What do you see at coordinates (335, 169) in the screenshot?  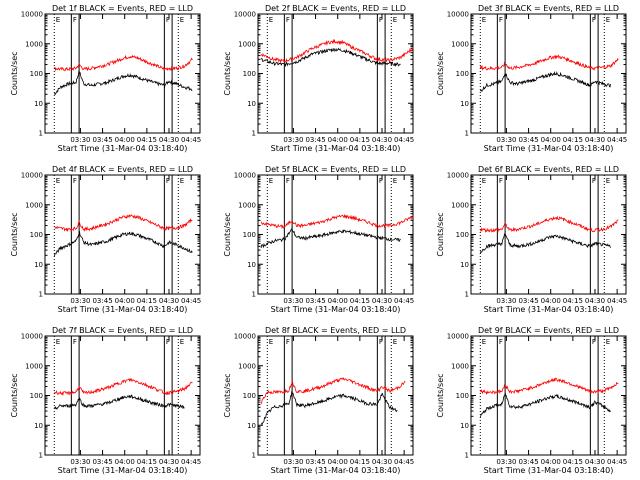 I see `panel-title: Det 5f BLACK = Events, RED = LLD` at bounding box center [335, 169].